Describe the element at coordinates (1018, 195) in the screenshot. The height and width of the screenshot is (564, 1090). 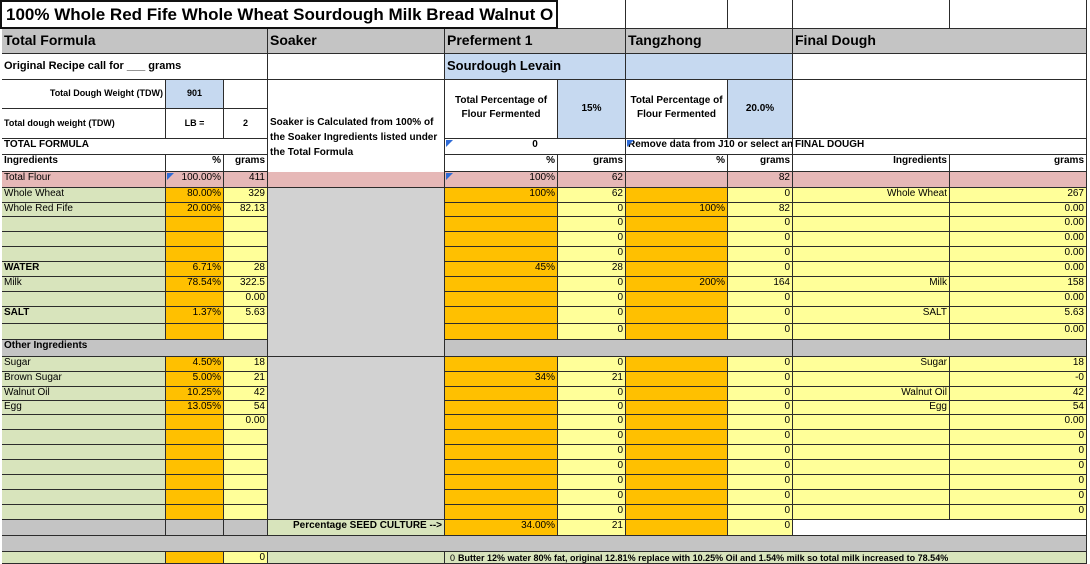
I see `fd-grams: 267` at that location.